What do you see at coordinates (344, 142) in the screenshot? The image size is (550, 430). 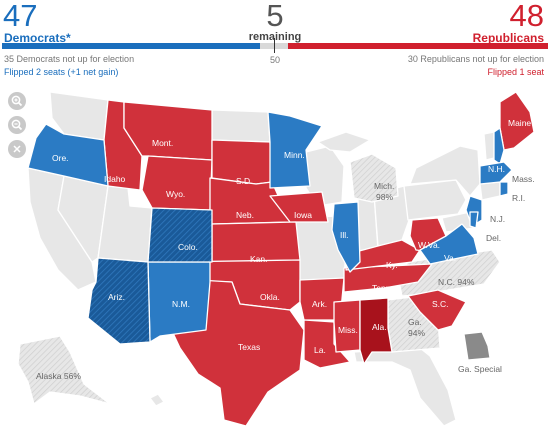 I see `state-michigan-up` at bounding box center [344, 142].